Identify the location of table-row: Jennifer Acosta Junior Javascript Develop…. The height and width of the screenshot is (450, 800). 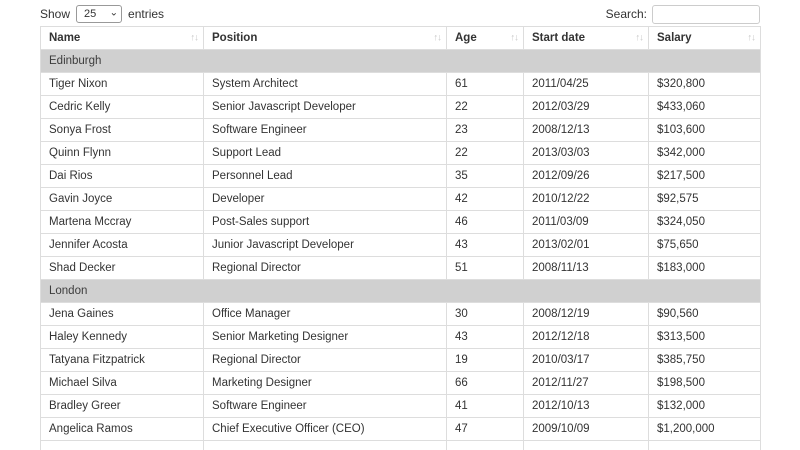
(400, 245).